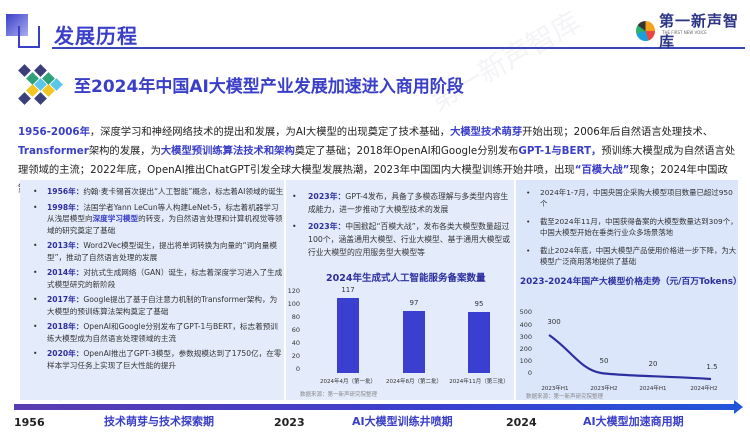 The image size is (750, 433). Describe the element at coordinates (295, 343) in the screenshot. I see `y-tick: 40` at that location.